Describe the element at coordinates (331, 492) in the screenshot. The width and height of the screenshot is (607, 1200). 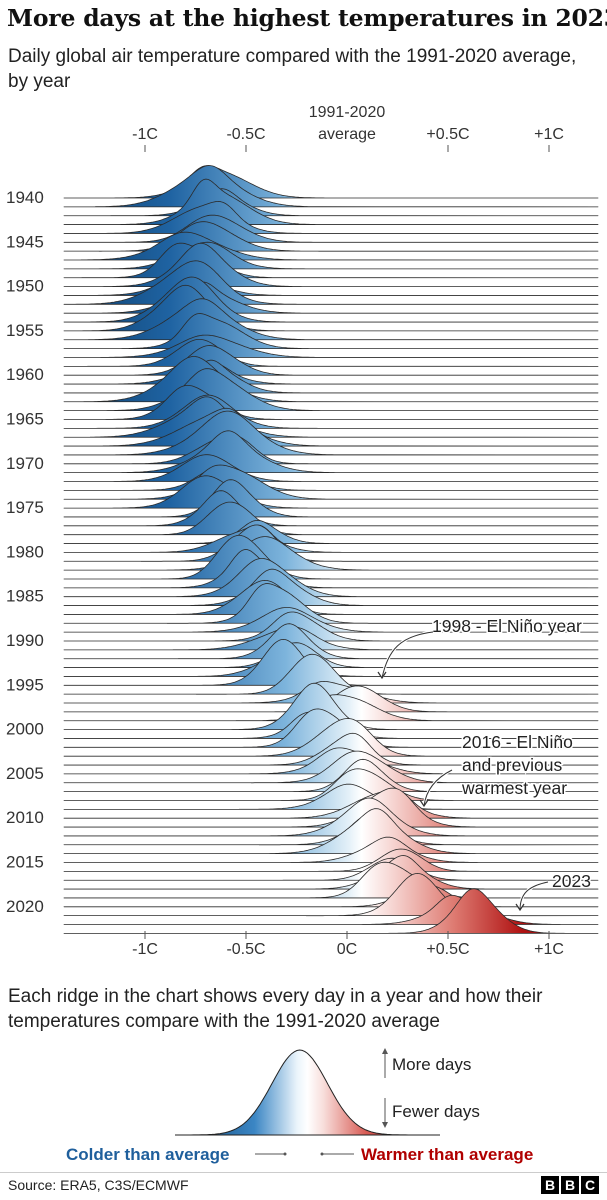
I see `ridge-year-1975` at that location.